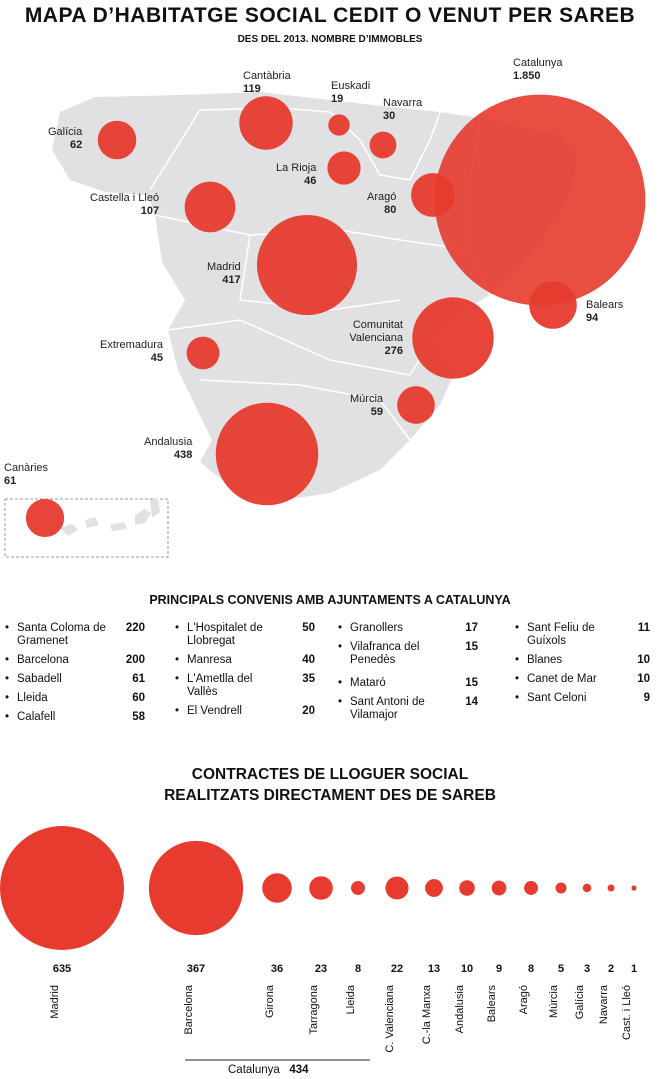 The height and width of the screenshot is (1079, 660). What do you see at coordinates (55, 1002) in the screenshot?
I see `rental-region-name: Madrid` at bounding box center [55, 1002].